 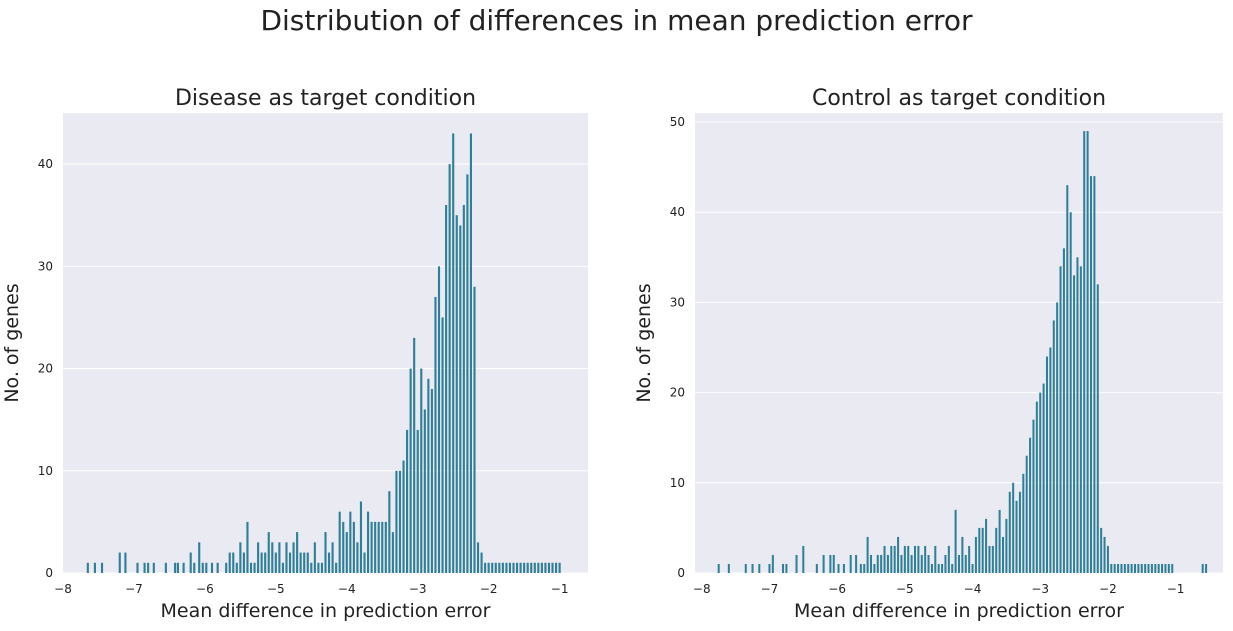 I want to click on x-tick-label: −2, so click(x=1108, y=589).